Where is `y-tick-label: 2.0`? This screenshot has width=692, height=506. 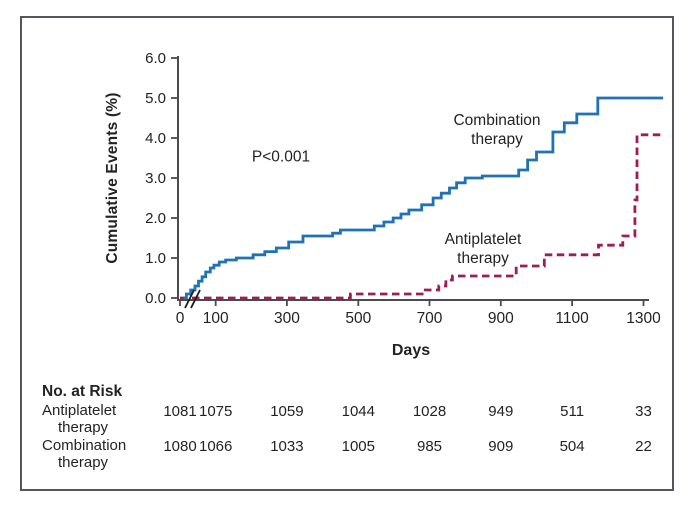
y-tick-label: 2.0 is located at coordinates (155, 218).